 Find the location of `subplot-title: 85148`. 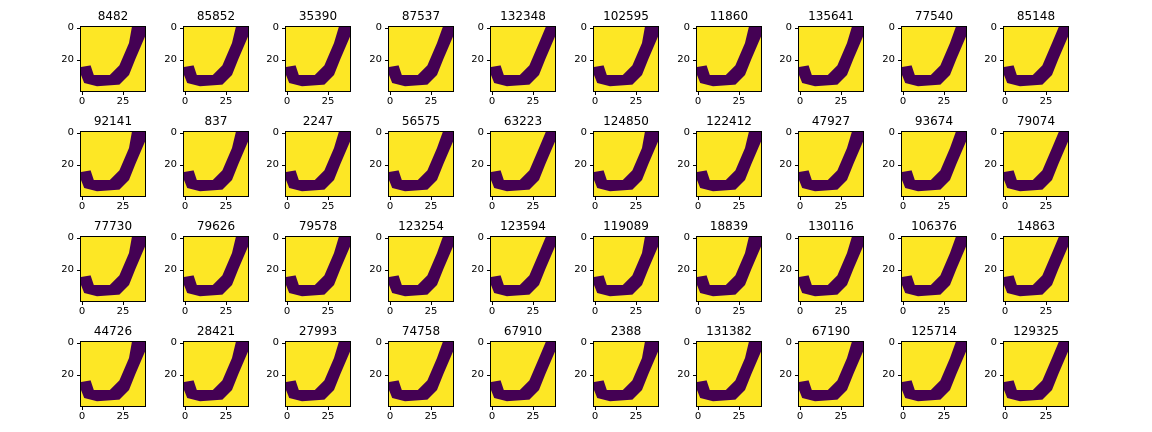

subplot-title: 85148 is located at coordinates (1036, 16).